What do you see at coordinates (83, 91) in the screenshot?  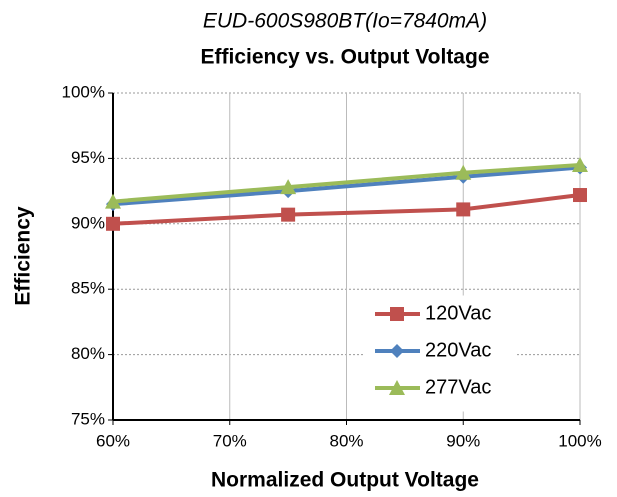 I see `y-tick-label: 100%` at bounding box center [83, 91].